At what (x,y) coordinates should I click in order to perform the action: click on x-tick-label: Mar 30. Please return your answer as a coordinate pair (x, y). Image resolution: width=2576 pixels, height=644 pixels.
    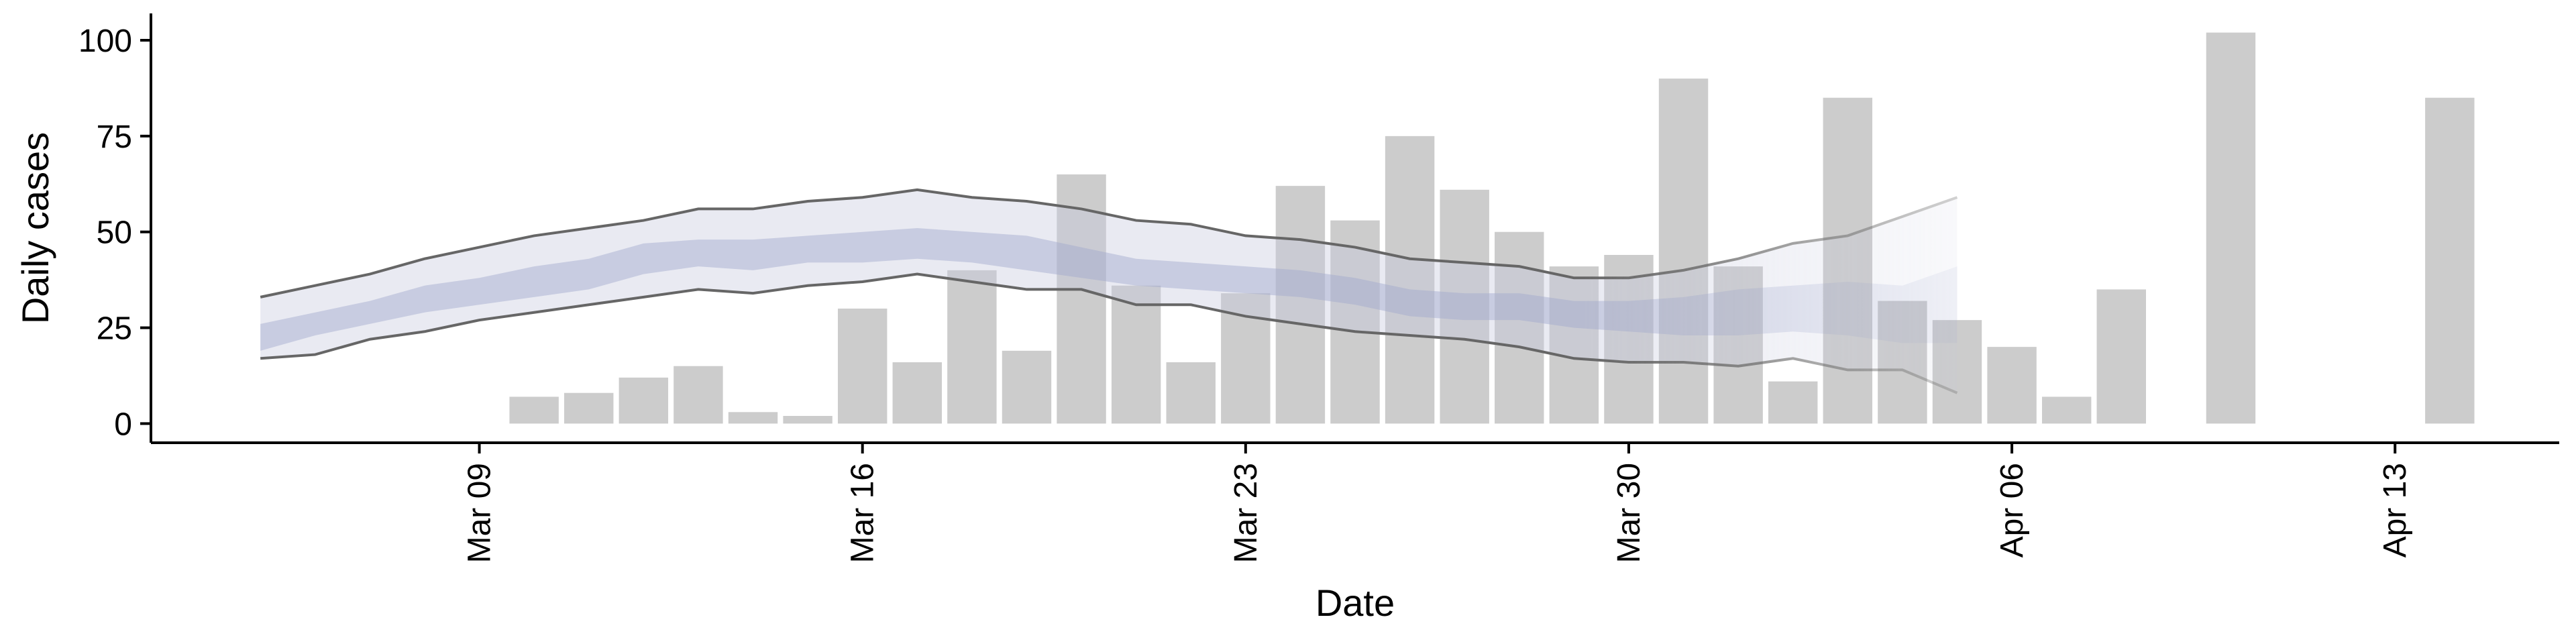
    Looking at the image, I should click on (1629, 513).